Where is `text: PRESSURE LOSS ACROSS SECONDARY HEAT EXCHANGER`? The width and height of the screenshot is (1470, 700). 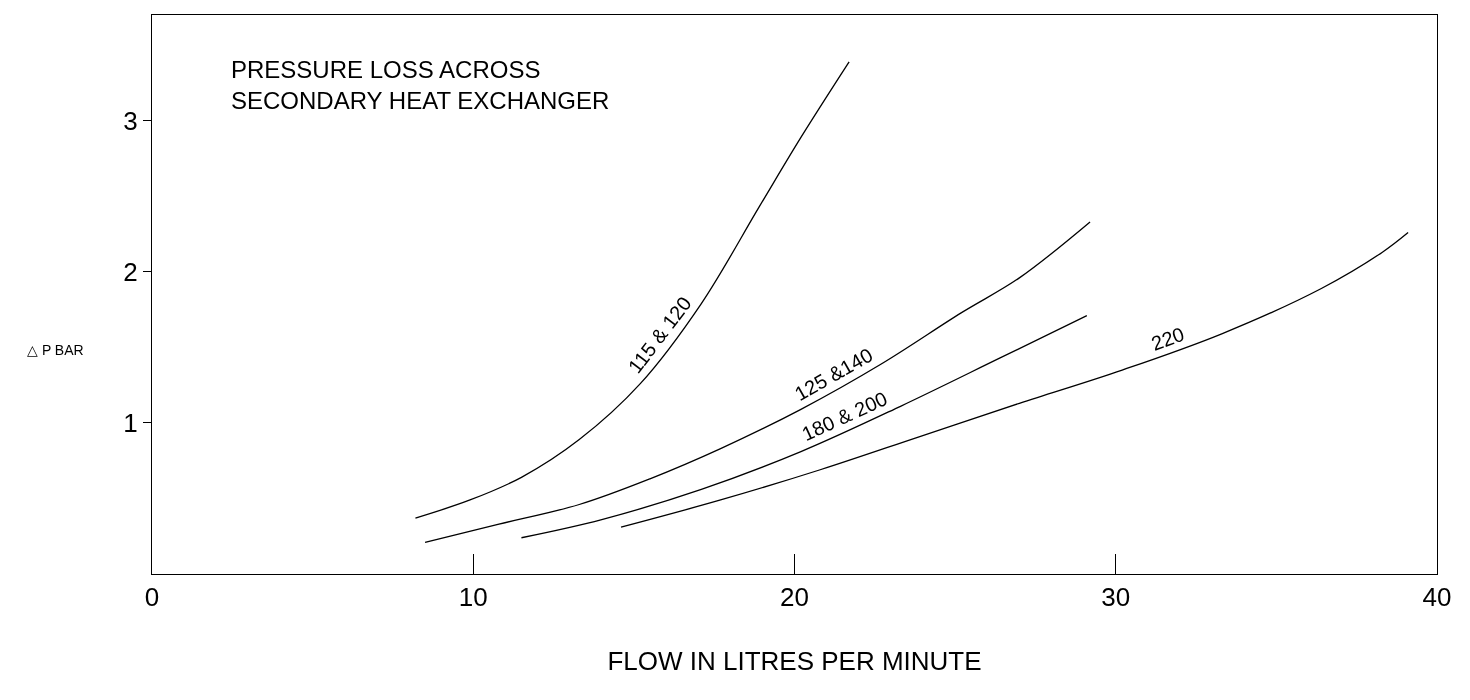 text: PRESSURE LOSS ACROSS SECONDARY HEAT EXCHANGER is located at coordinates (420, 85).